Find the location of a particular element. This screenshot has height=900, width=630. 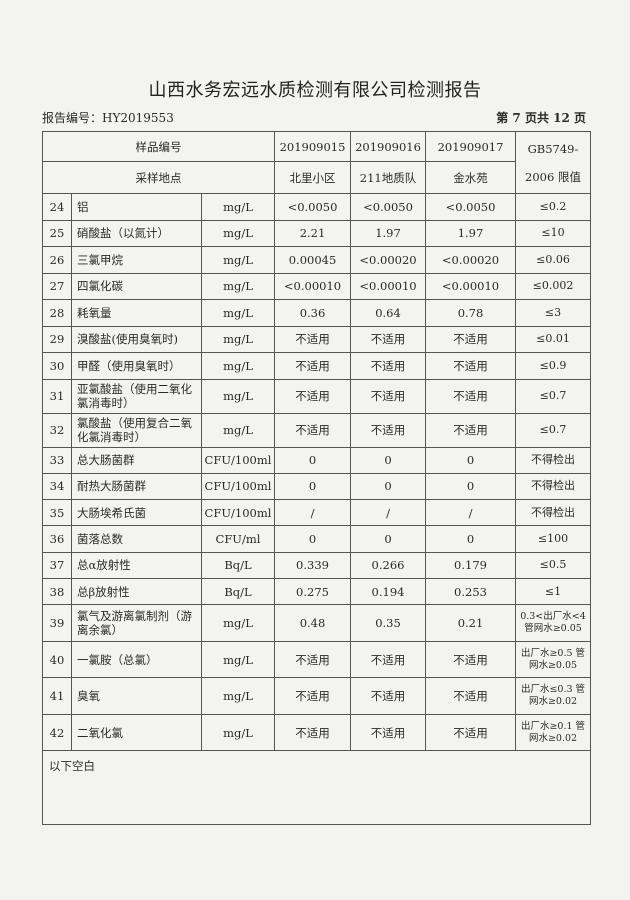

result-value: 0.339 is located at coordinates (312, 565).